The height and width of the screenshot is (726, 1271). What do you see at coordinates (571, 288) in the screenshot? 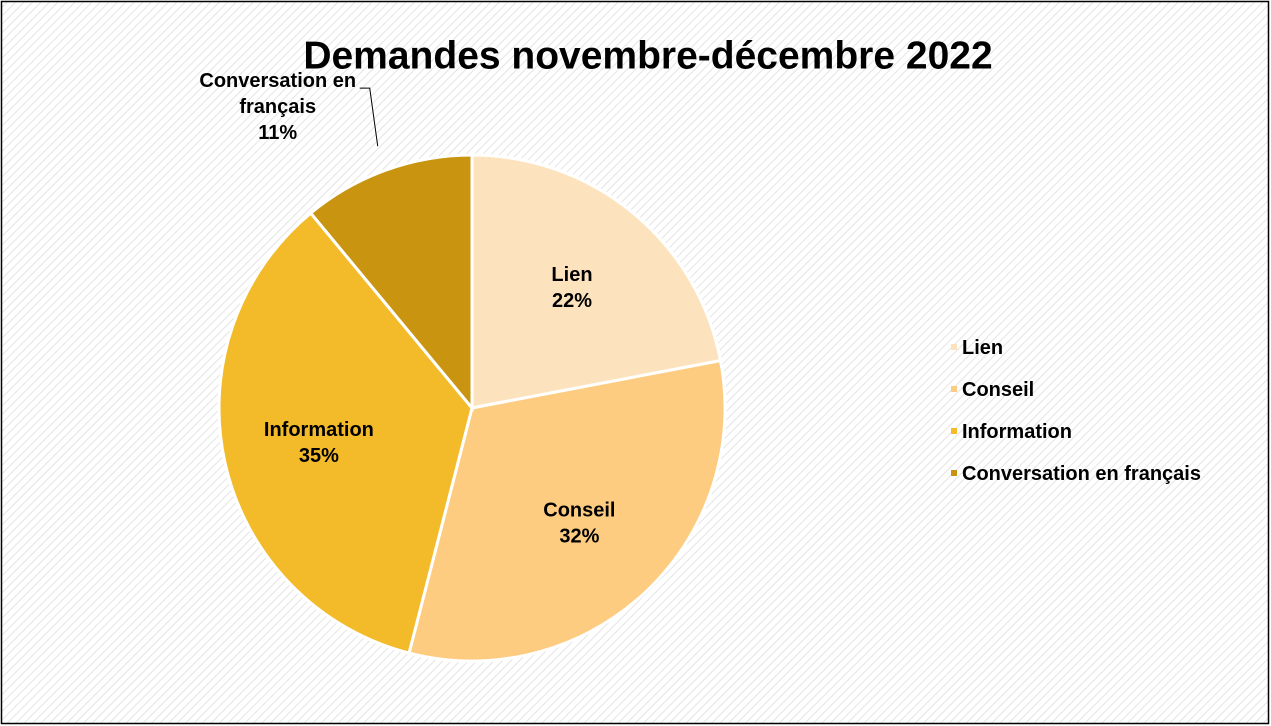
I see `data-label: Lien 22%` at bounding box center [571, 288].